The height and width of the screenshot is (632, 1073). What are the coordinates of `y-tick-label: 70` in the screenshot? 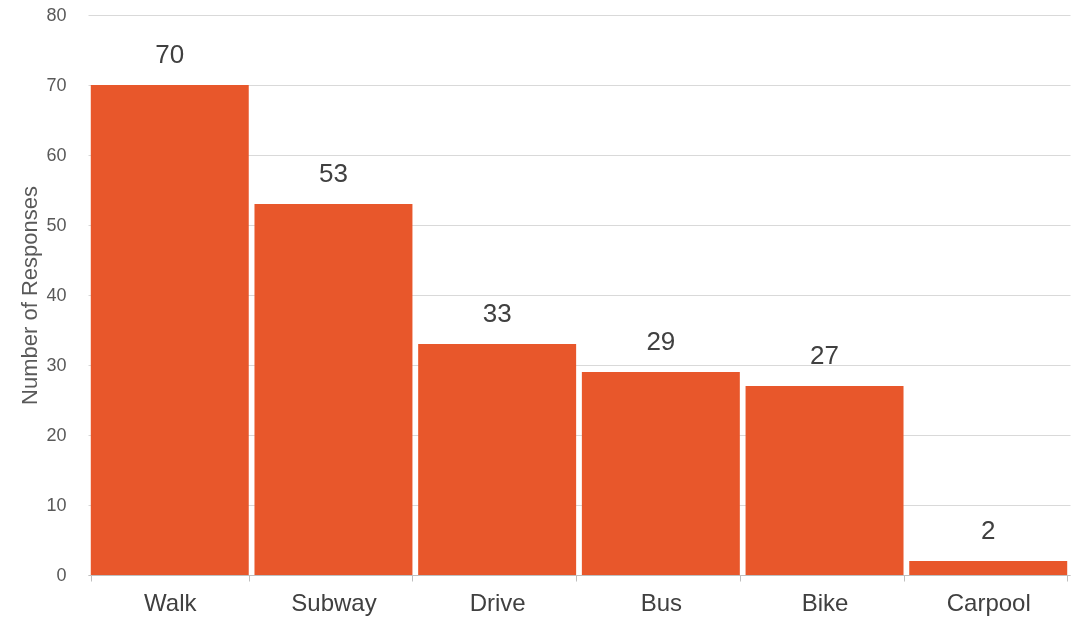 It's located at (56, 84).